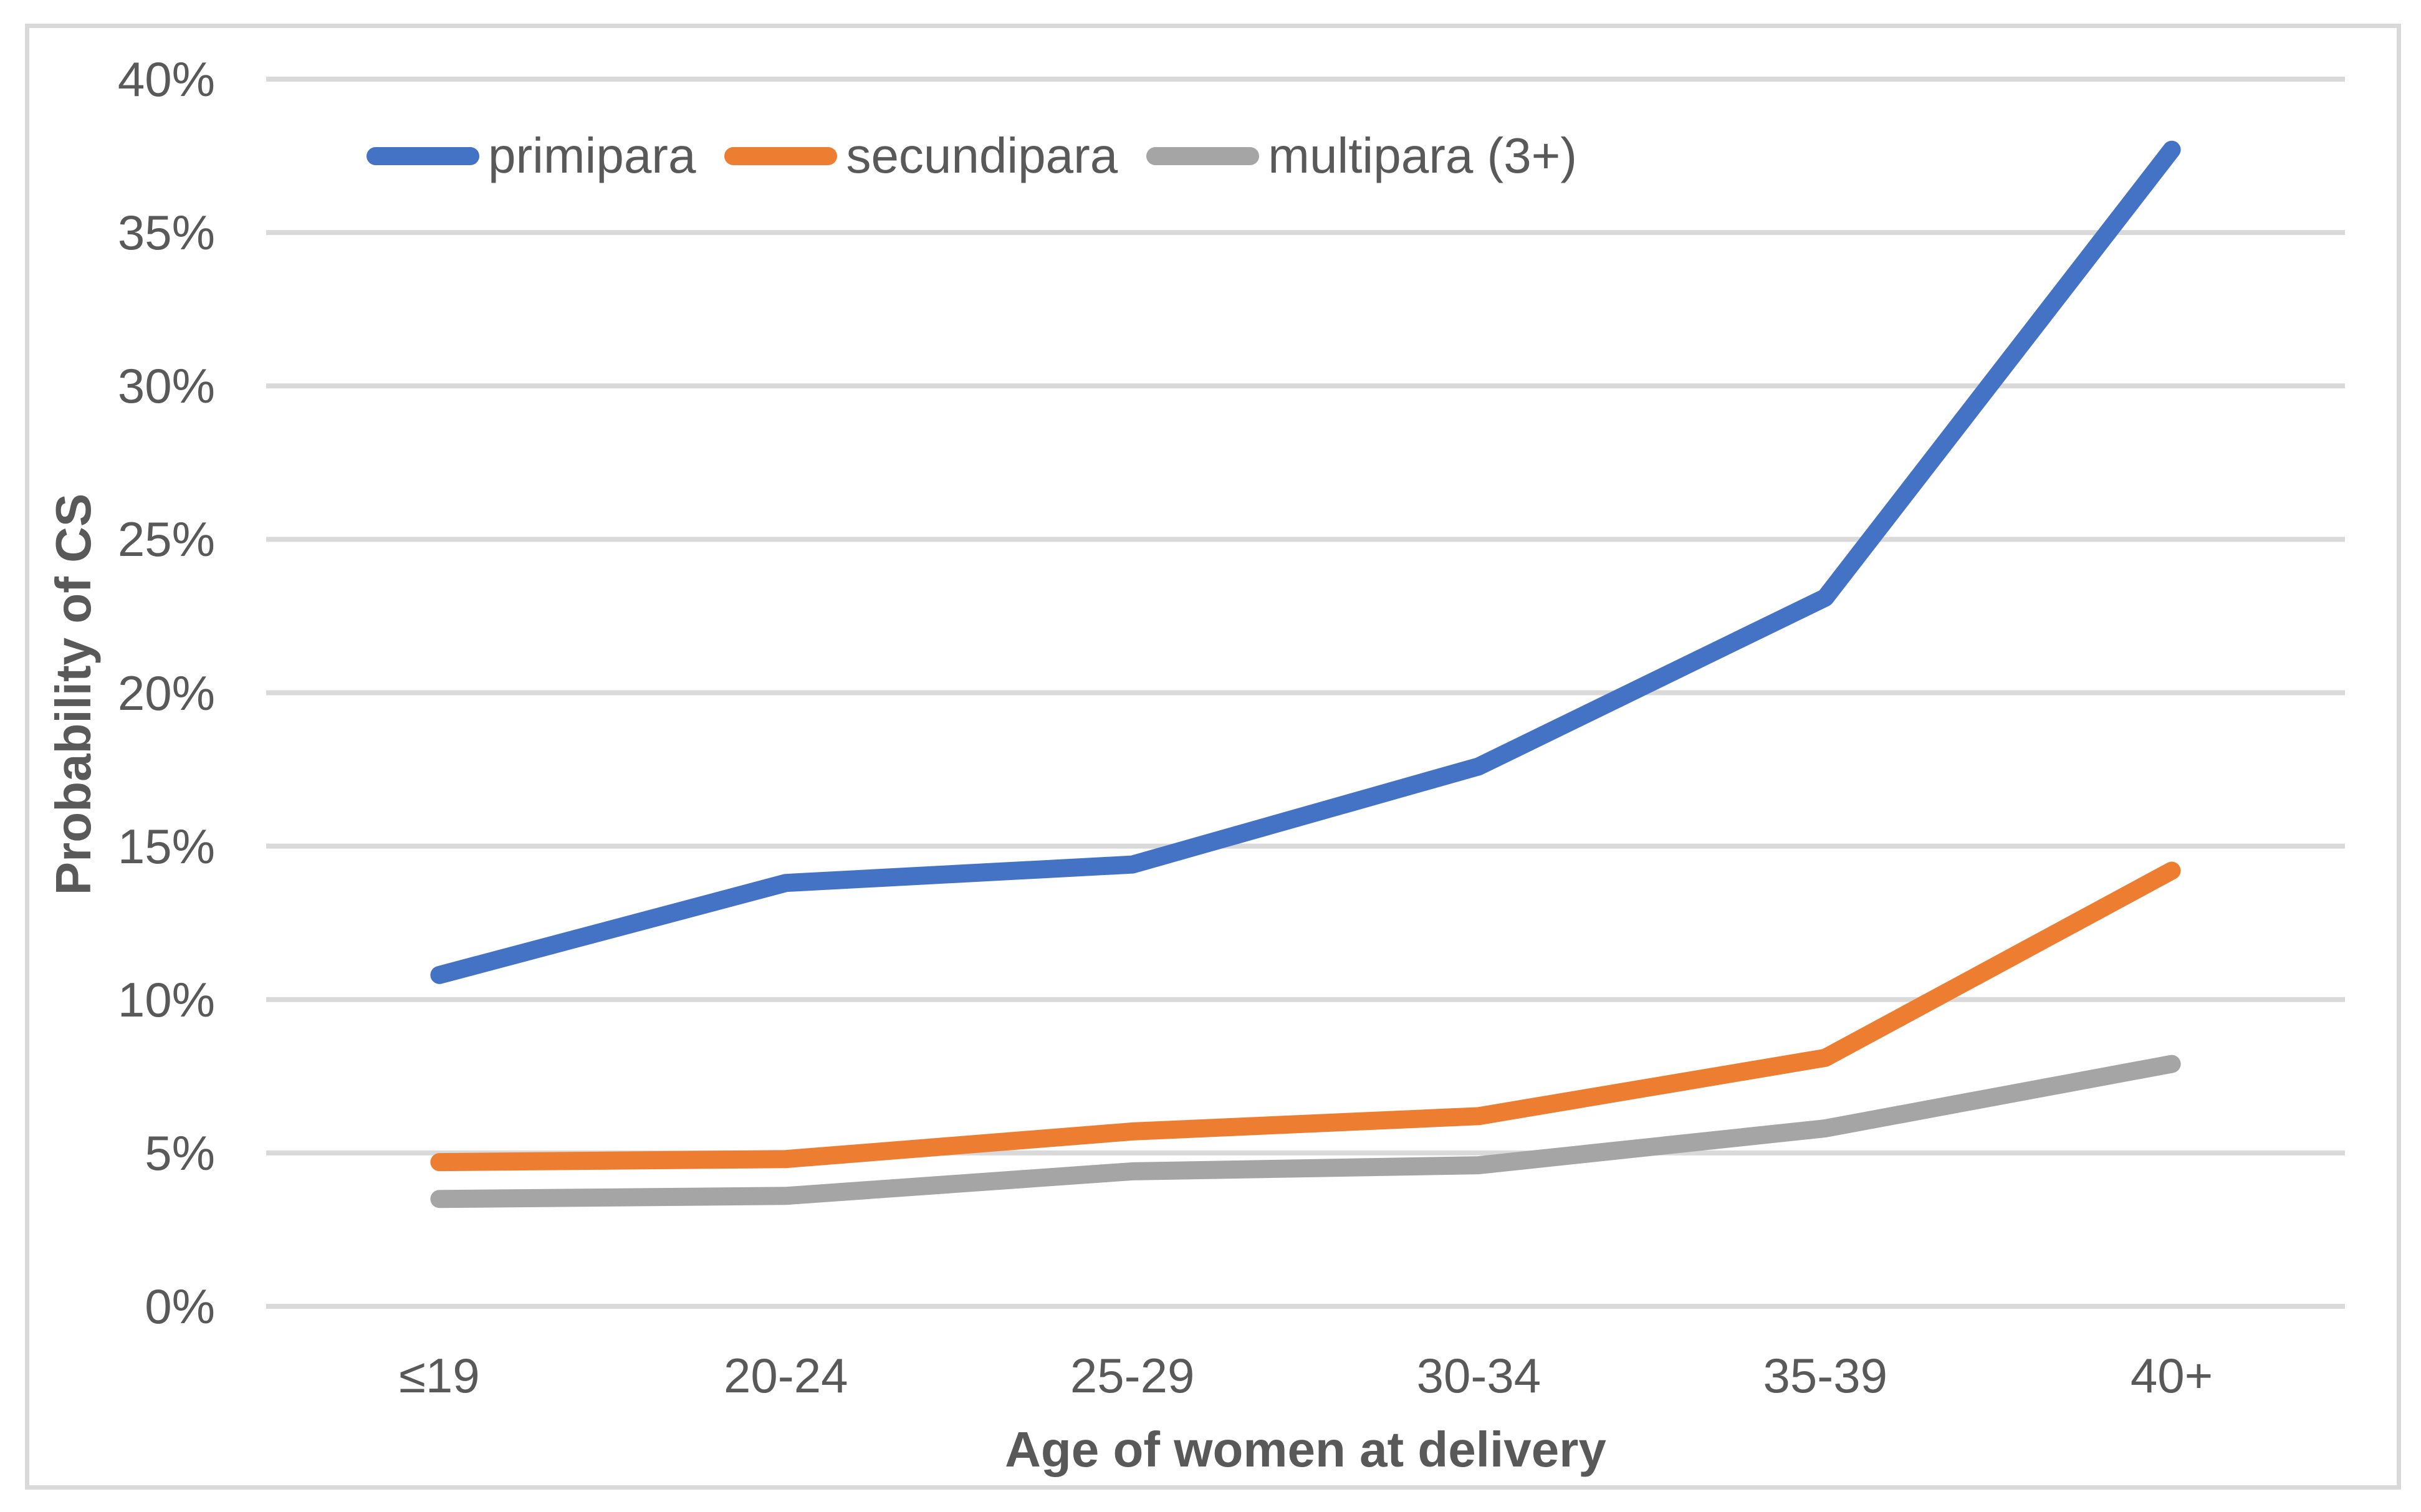 Image resolution: width=2421 pixels, height=1512 pixels. I want to click on x-tick--19: ≤19, so click(439, 1375).